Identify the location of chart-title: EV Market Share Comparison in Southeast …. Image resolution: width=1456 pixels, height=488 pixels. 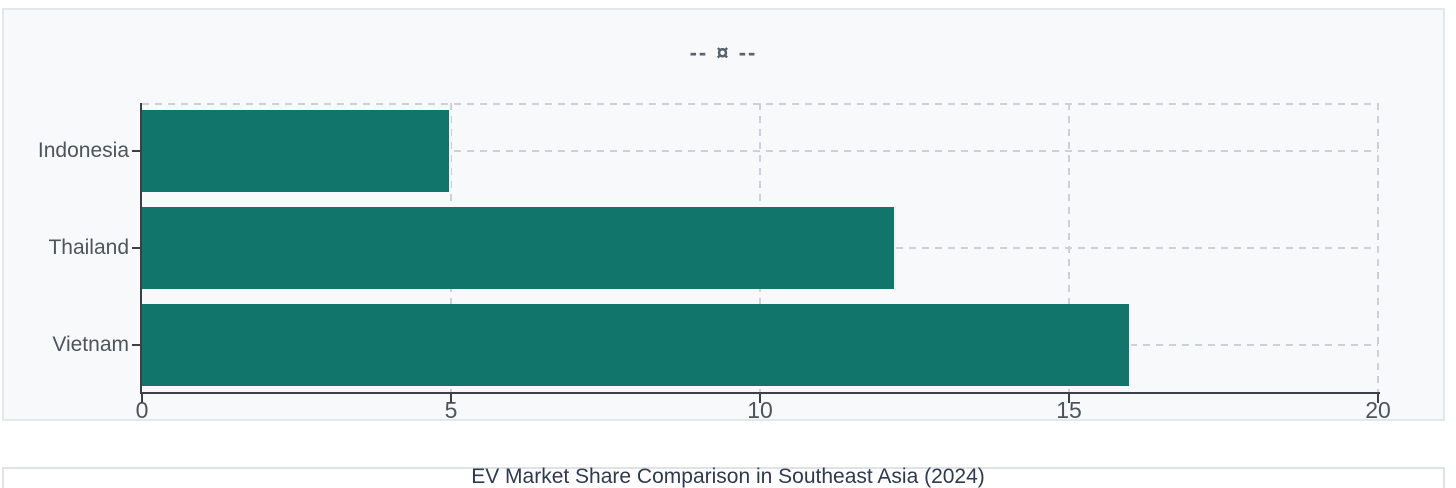
(728, 476).